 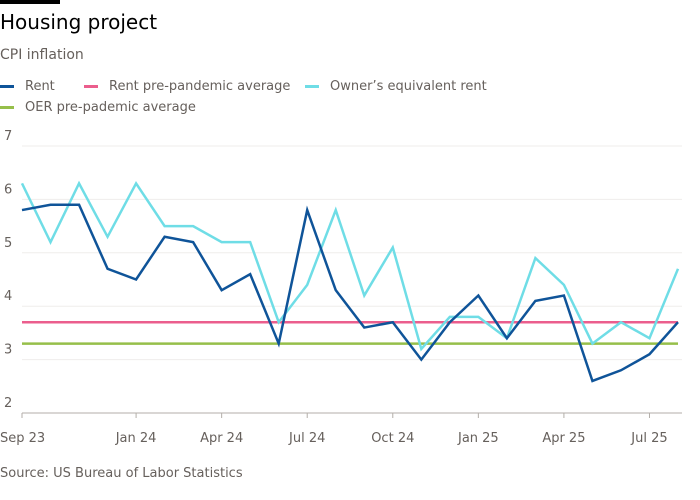 I want to click on legend-item-oer-avg: OER pre-pademic average, so click(x=98, y=107).